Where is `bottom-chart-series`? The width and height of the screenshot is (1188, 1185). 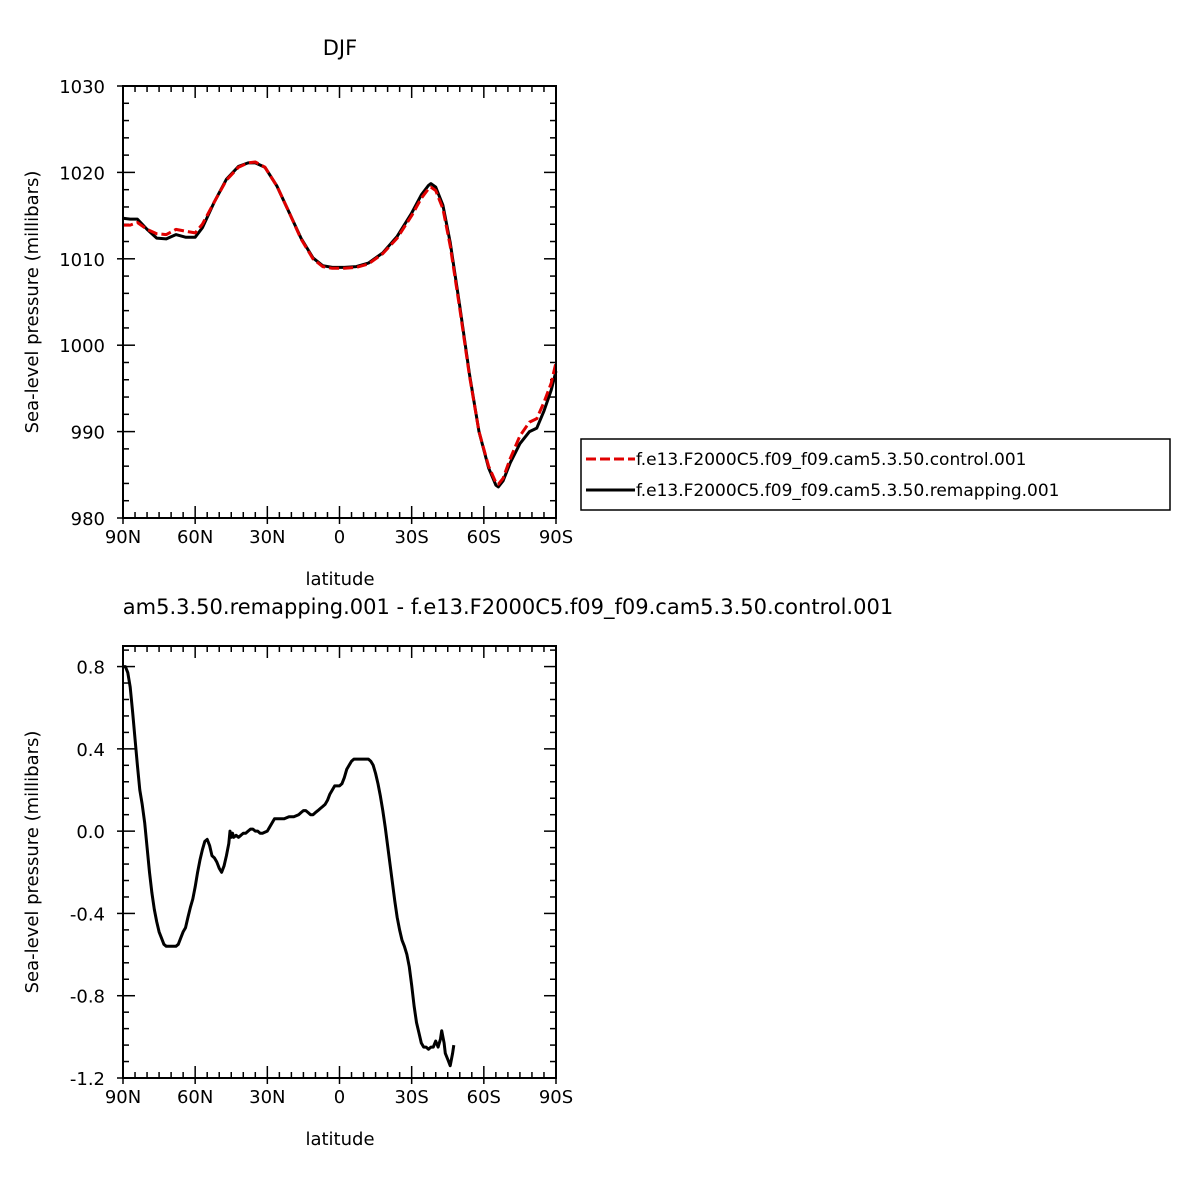 bottom-chart-series is located at coordinates (289, 866).